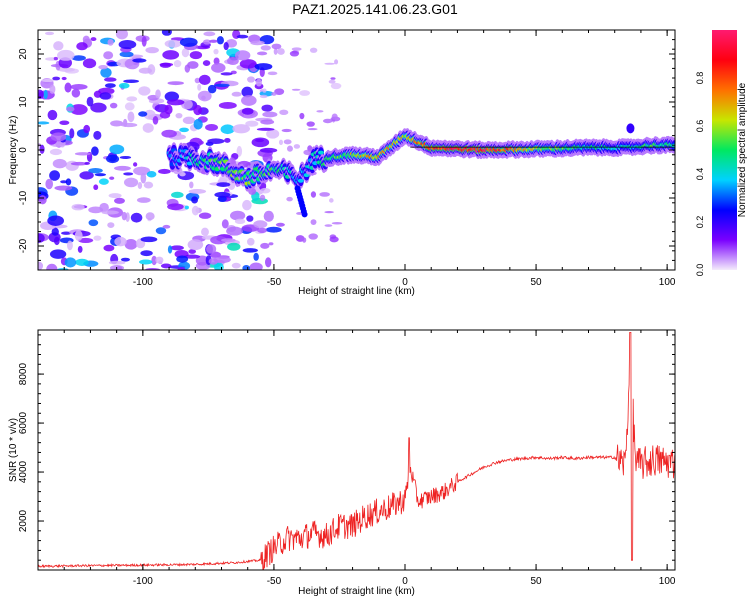 The width and height of the screenshot is (750, 600). Describe the element at coordinates (537, 581) in the screenshot. I see `bottom-x-tick-label: 50` at that location.